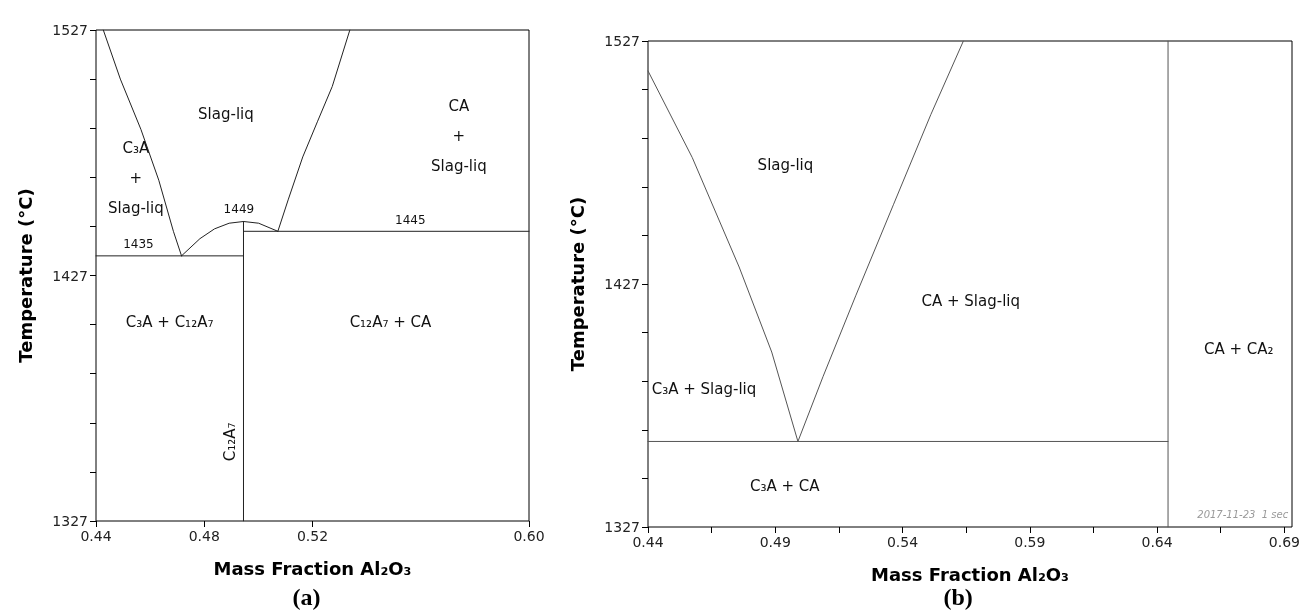 Image resolution: width=1311 pixels, height=613 pixels. I want to click on annotation: 1445, so click(410, 220).